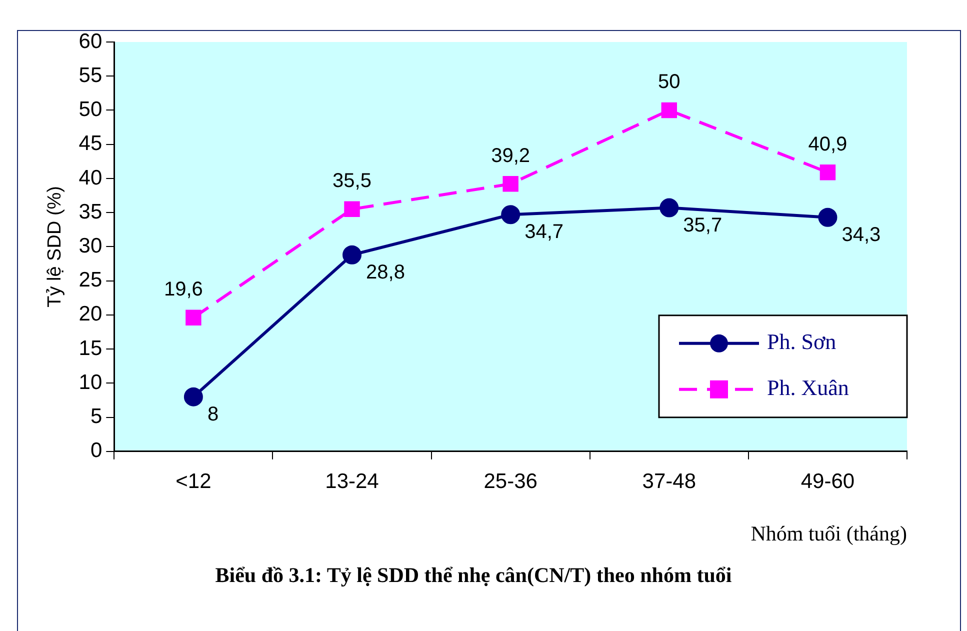 This screenshot has width=967, height=631. Describe the element at coordinates (90, 280) in the screenshot. I see `y-tick-label: 25` at that location.